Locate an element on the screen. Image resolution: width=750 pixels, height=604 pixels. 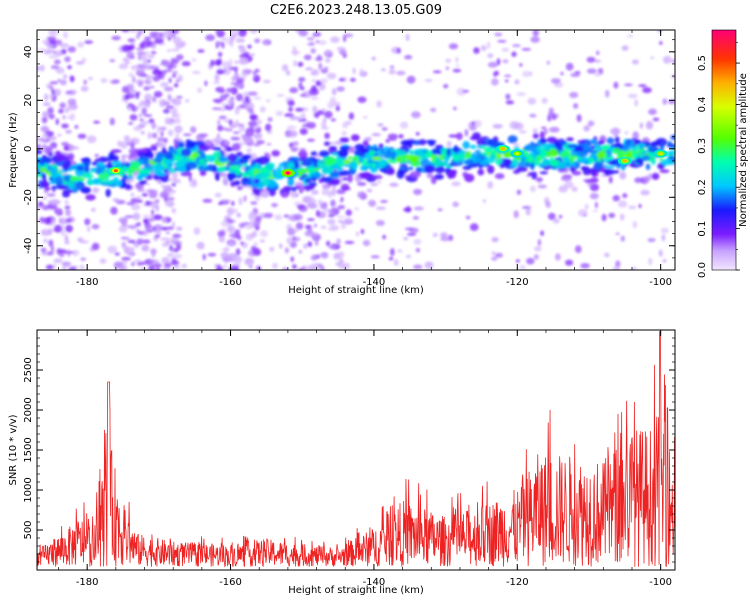
x-tick-label: -180 is located at coordinates (87, 582).